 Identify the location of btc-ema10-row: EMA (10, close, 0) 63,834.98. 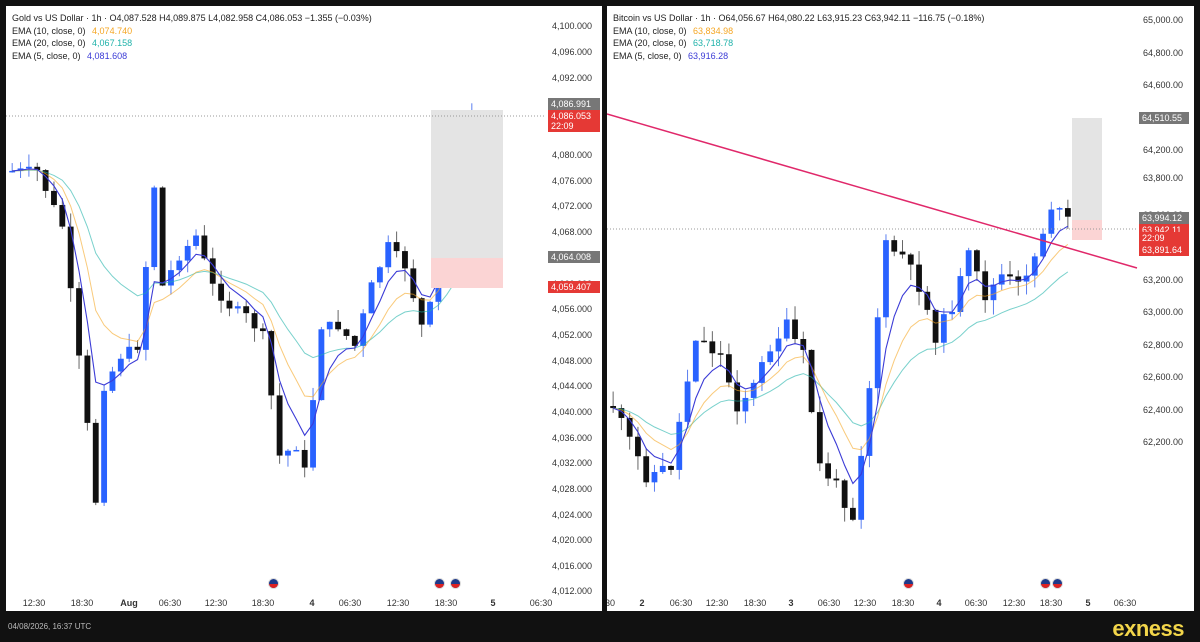
(798, 31).